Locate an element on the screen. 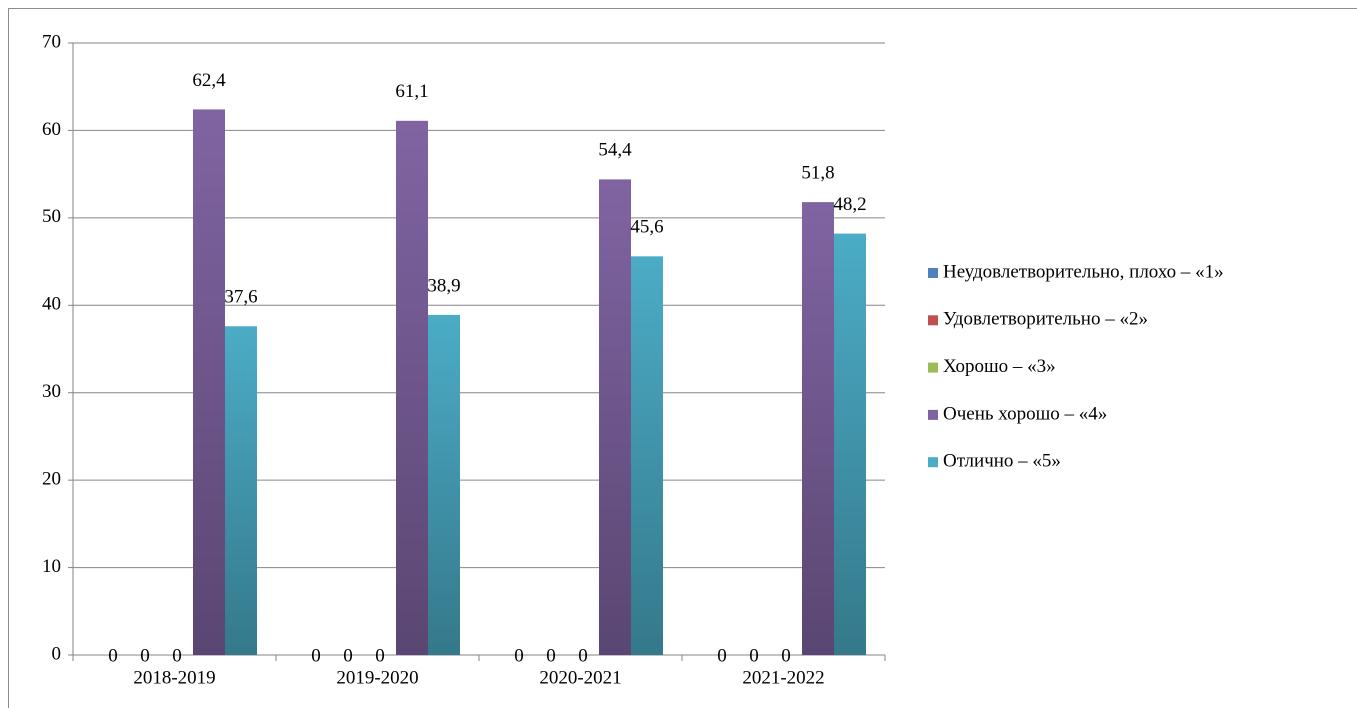  y-tick-label: 60 is located at coordinates (51, 129).